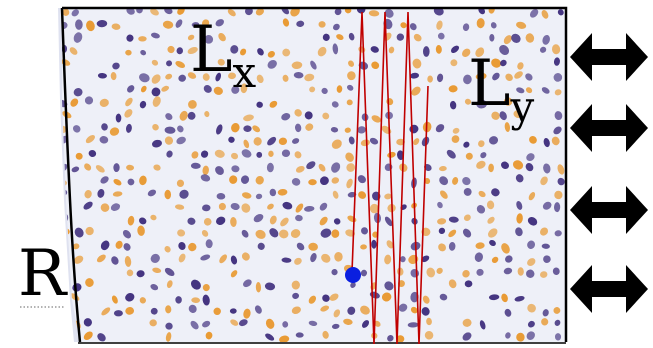 The image size is (653, 348). I want to click on lx-label-main: L, so click(211, 50).